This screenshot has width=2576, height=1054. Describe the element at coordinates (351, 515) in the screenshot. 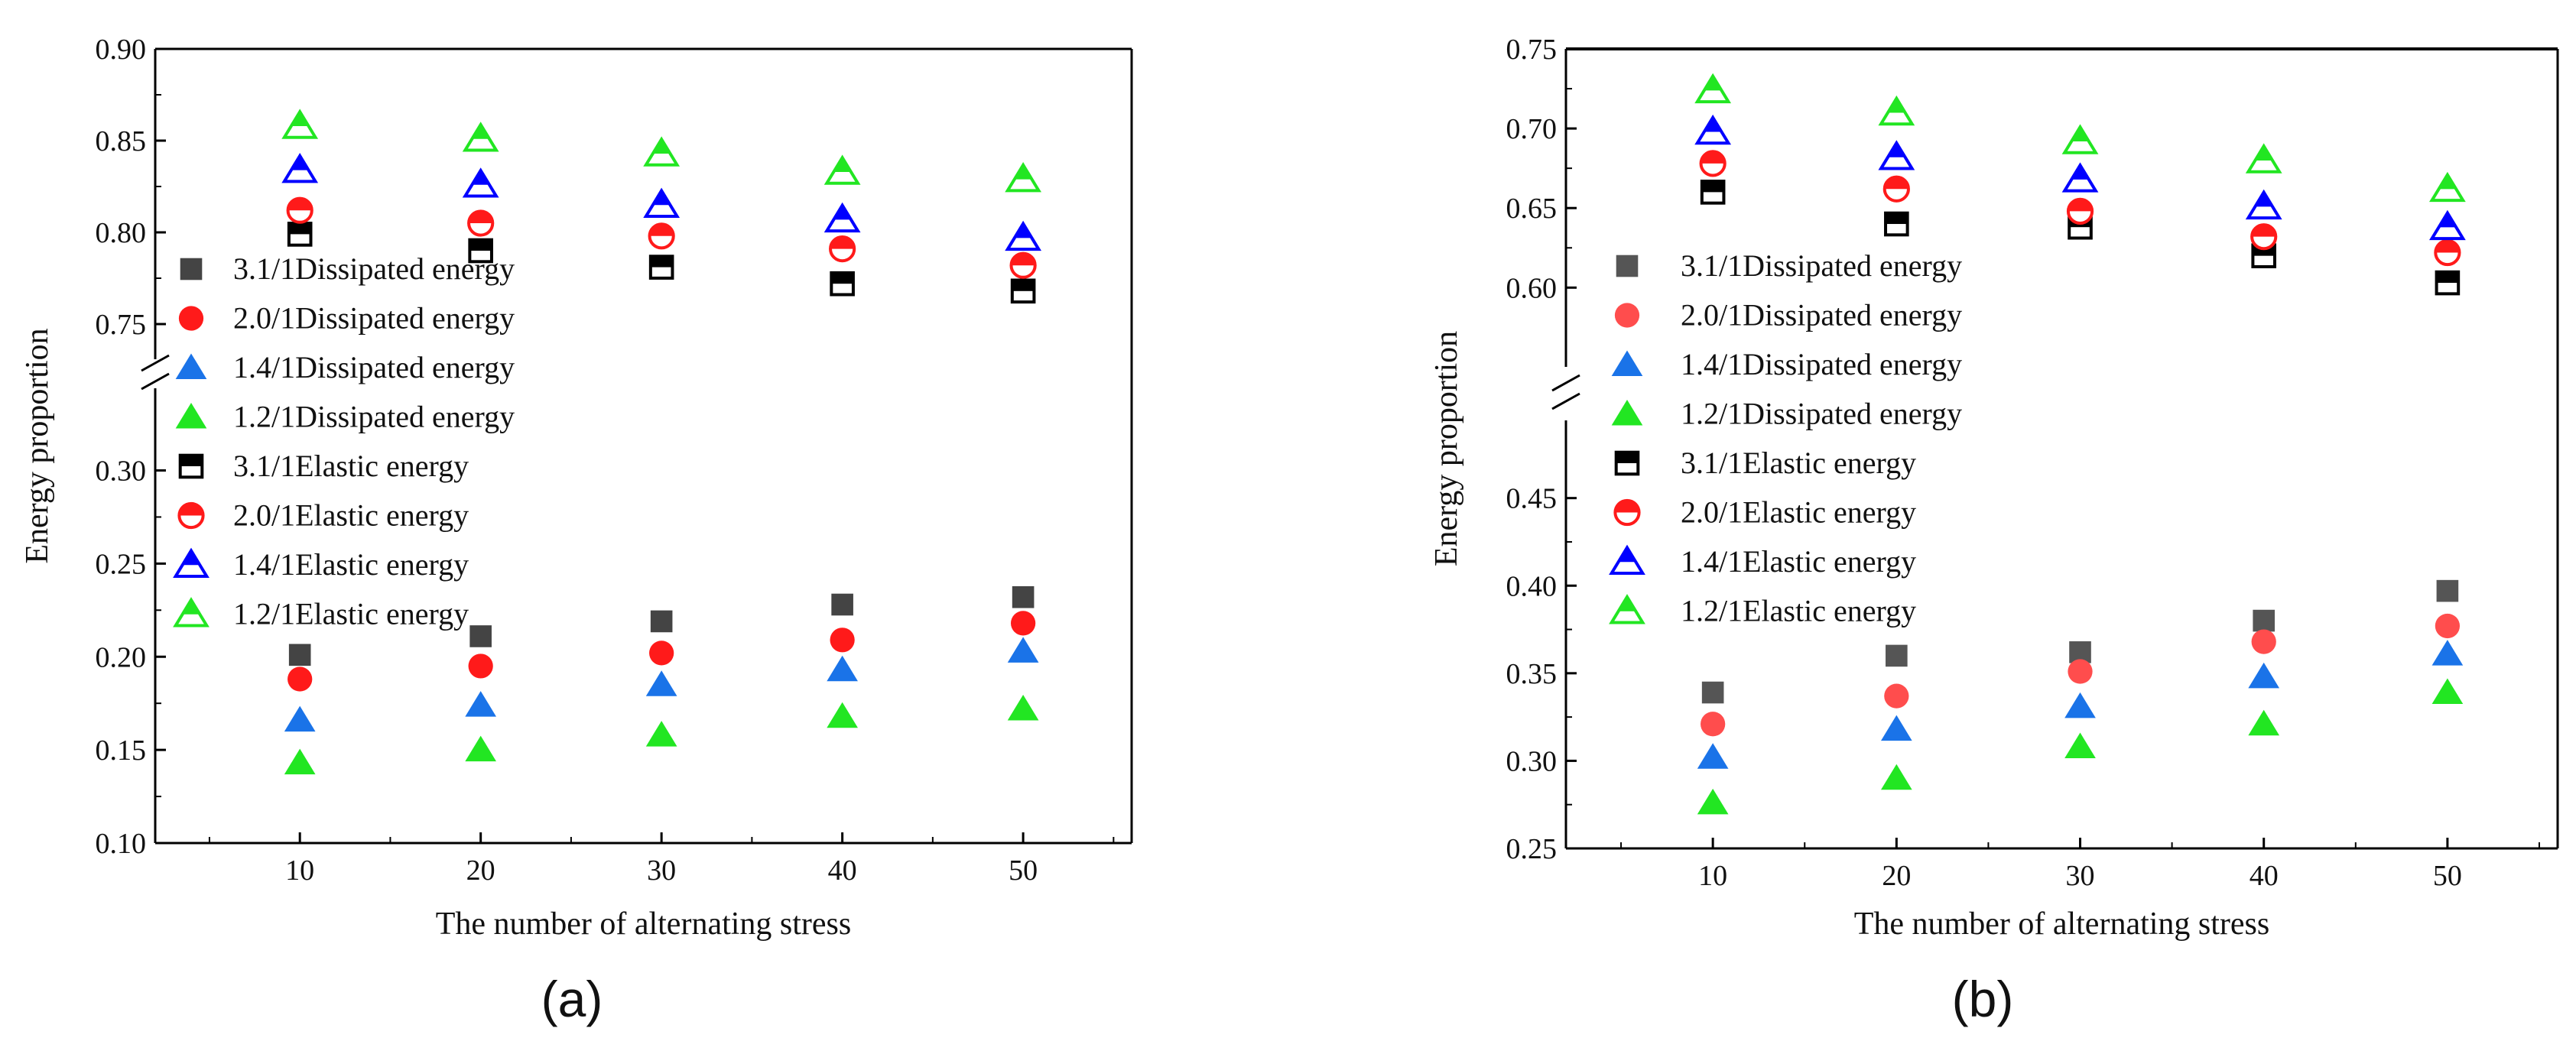

I see `legend-label: 2.0/1Elastic energy` at that location.